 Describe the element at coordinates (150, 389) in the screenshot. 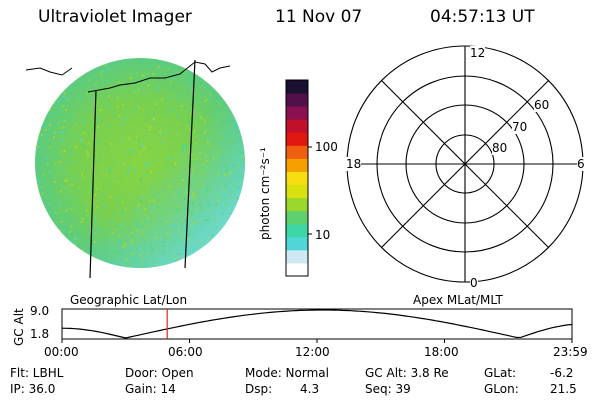

I see `gain-info: Gain: 14` at that location.